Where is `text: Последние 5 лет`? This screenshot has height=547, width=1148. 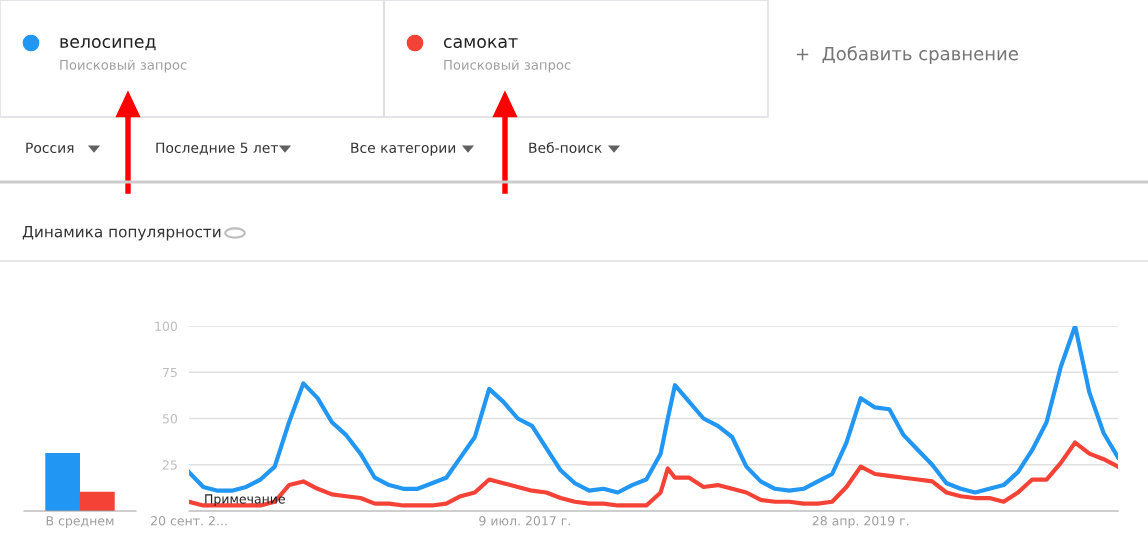 text: Последние 5 лет is located at coordinates (217, 148).